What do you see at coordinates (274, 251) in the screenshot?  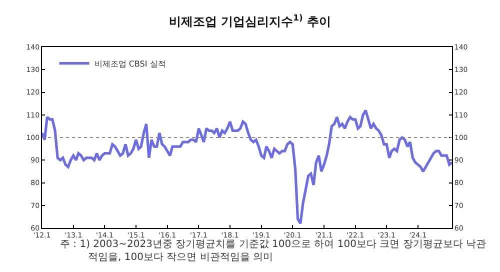 I see `text: 주 : 1) 2003~2023년중 장기평균치를 기준값 100으로 하여 100보다 크면 장기평균보다 낙관적임을, 100보다 작으면 비관적임을 의미` at bounding box center [274, 251].